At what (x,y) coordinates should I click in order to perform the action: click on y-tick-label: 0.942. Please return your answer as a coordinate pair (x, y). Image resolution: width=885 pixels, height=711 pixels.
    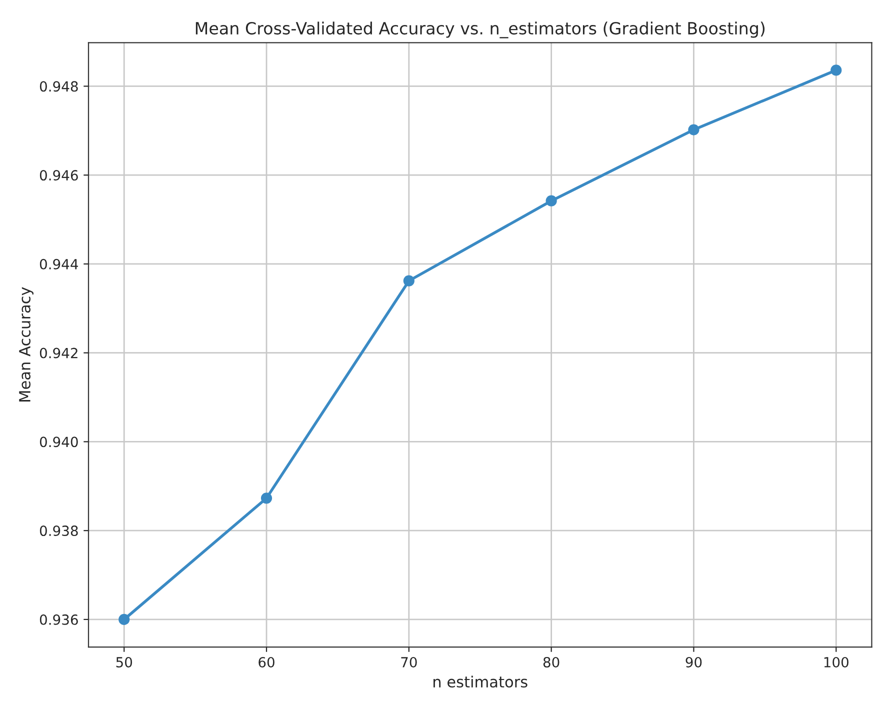
    Looking at the image, I should click on (59, 353).